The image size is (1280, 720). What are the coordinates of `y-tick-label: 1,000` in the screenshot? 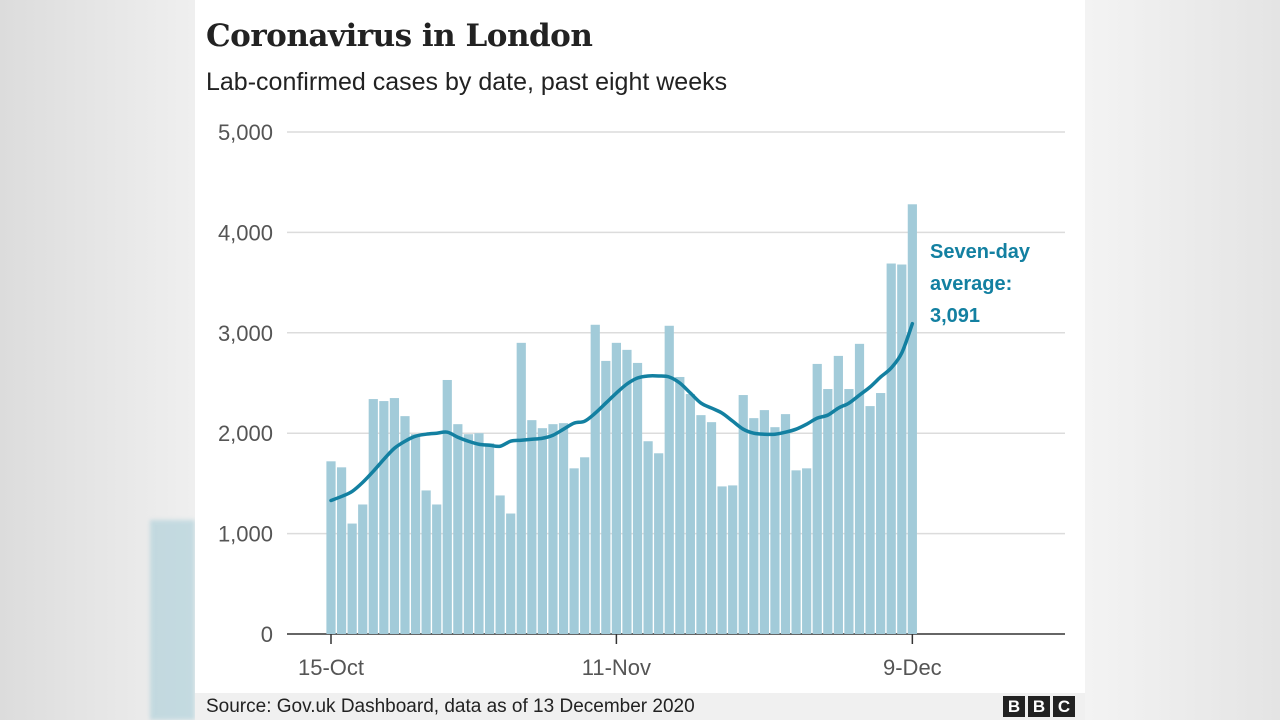 It's located at (245, 534).